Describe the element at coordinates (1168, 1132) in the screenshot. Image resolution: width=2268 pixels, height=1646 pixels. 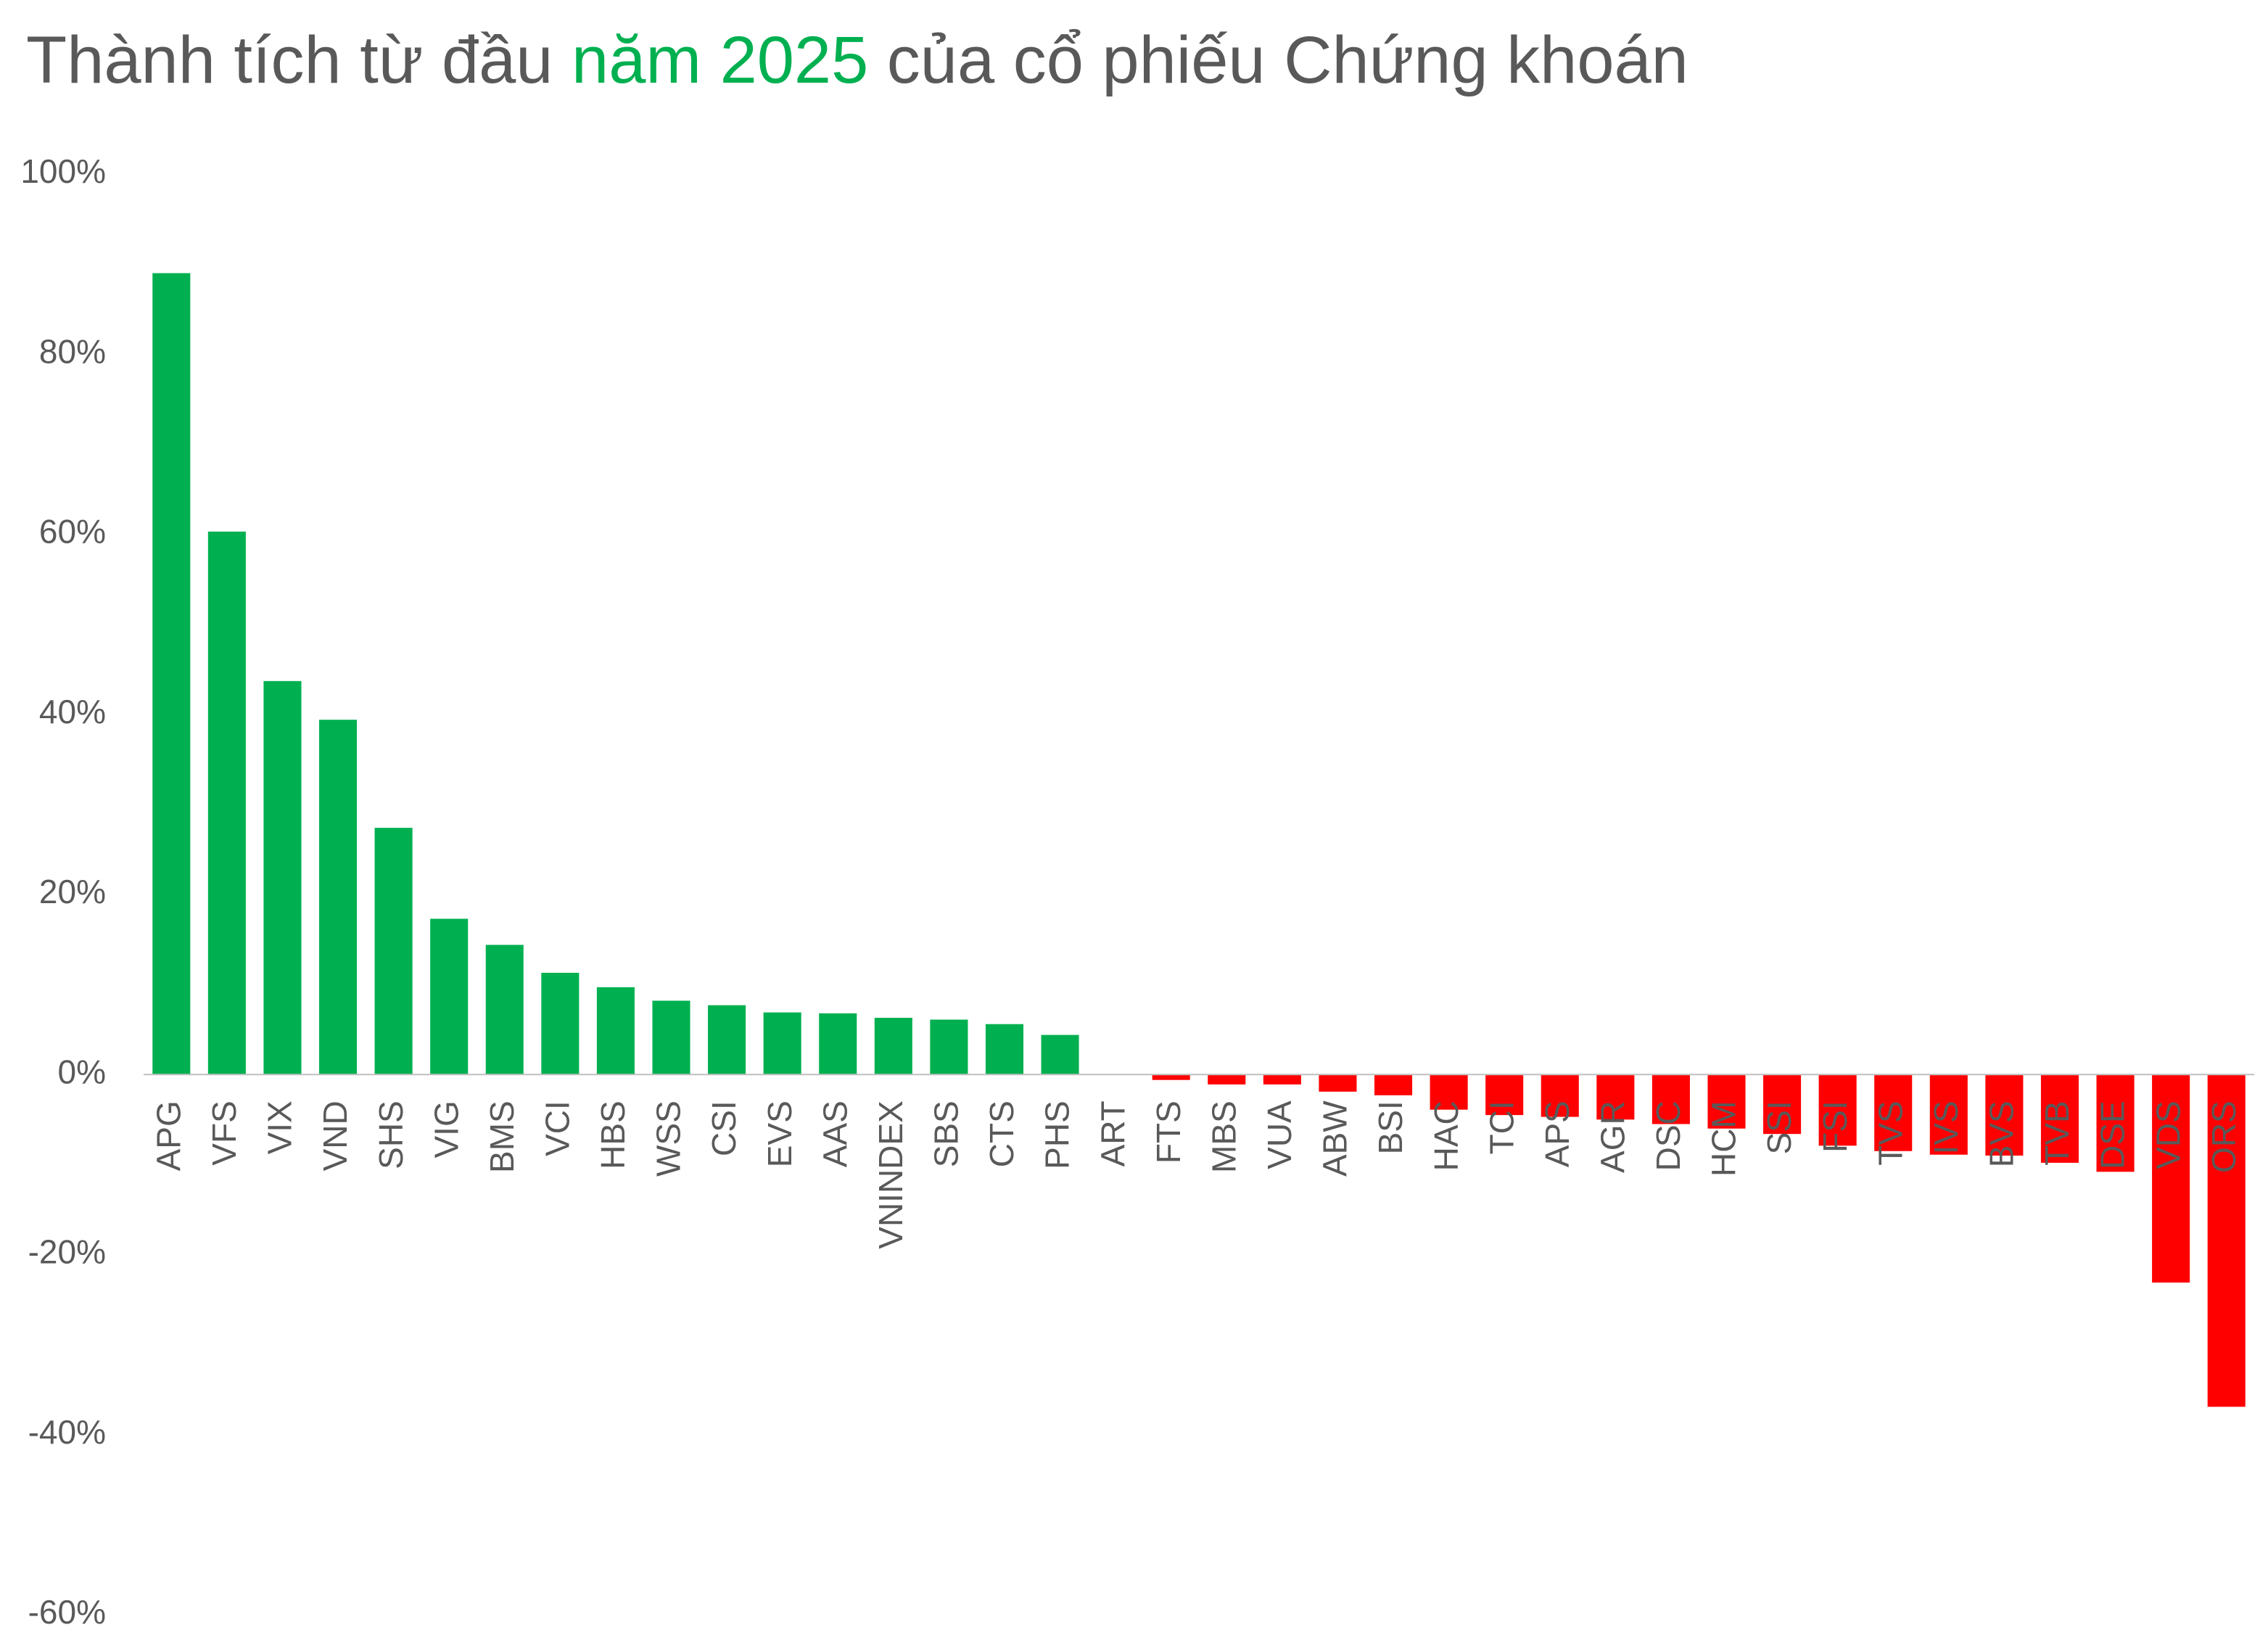
I see `x-tick-label: FTS` at that location.